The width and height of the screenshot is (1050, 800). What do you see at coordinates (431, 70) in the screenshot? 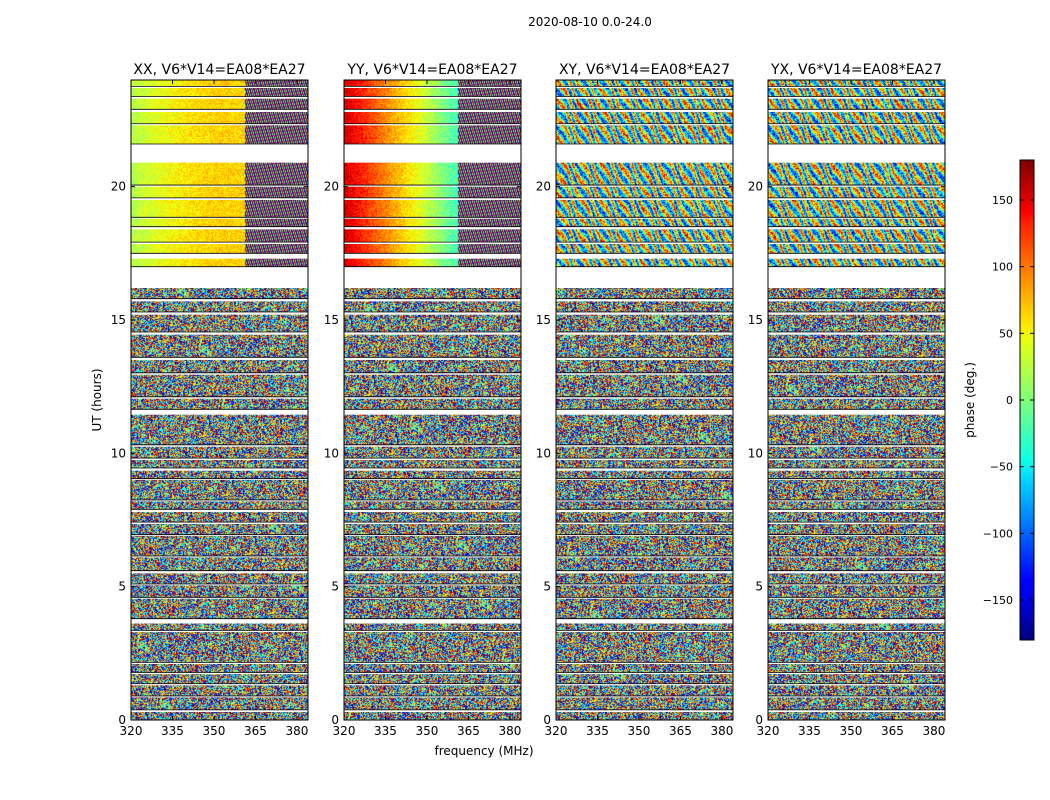
I see `panel-title: YY, V6*V14=EA08*EA27` at bounding box center [431, 70].